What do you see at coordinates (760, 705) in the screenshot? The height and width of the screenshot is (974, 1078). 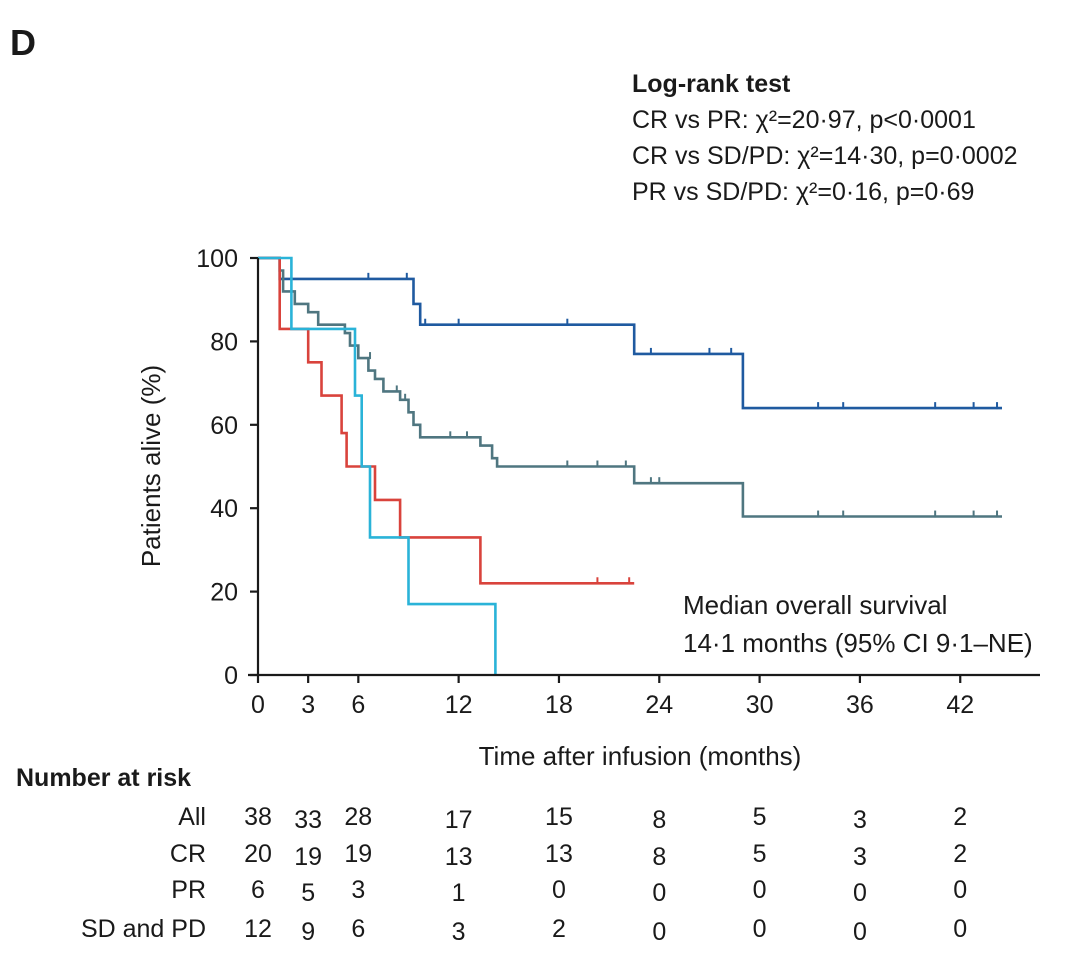 I see `x-tick-label: 30` at bounding box center [760, 705].